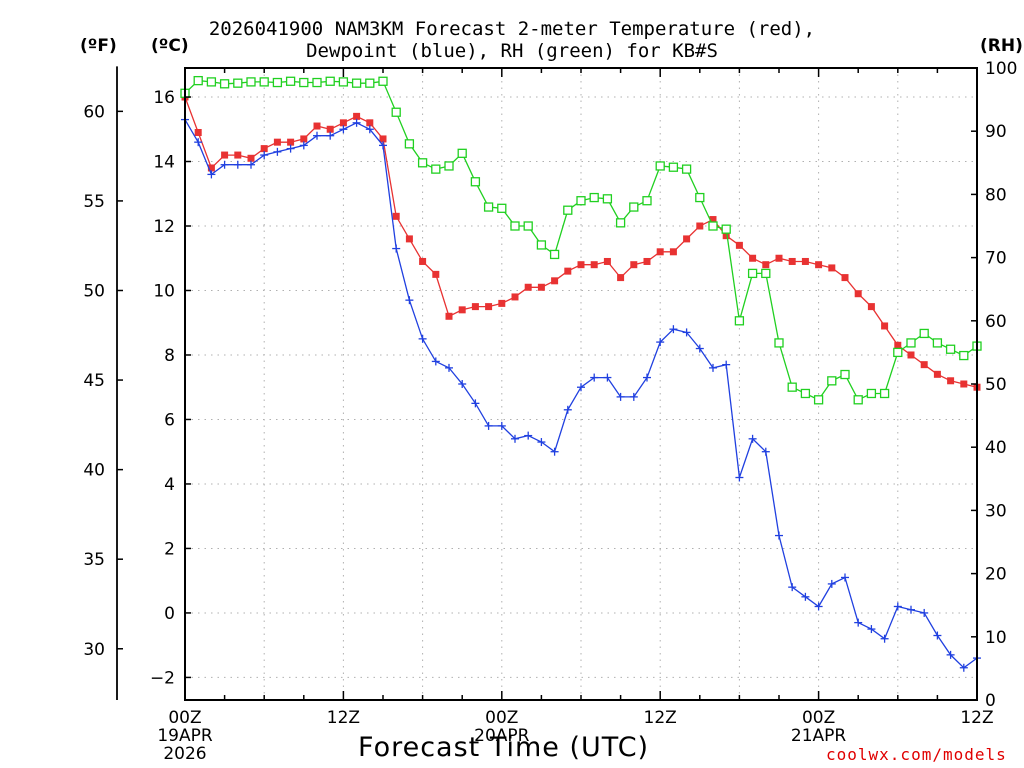 This screenshot has width=1024, height=768. What do you see at coordinates (94, 471) in the screenshot?
I see `fahrenheit-tick-label: 40` at bounding box center [94, 471].